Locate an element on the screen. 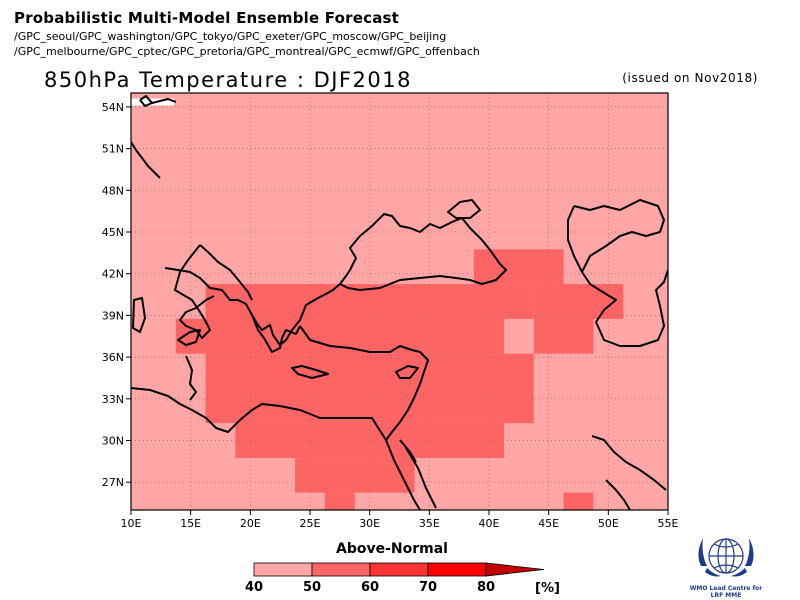 This screenshot has height=600, width=800. coast-africa-north is located at coordinates (259, 414).